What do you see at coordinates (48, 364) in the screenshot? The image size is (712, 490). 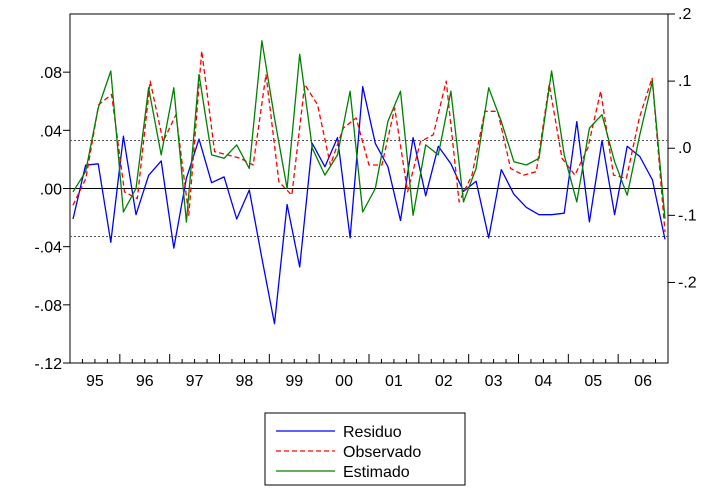 I see `left-tick-label: -.12` at bounding box center [48, 364].